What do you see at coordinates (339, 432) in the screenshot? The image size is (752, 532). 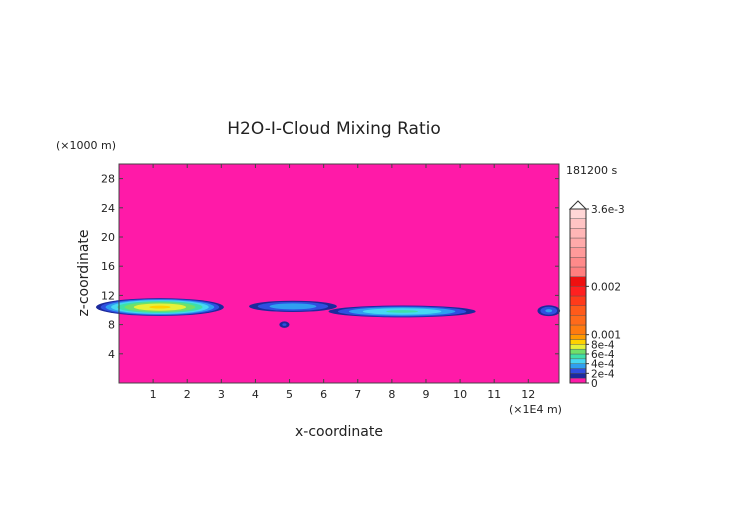 I see `x-axis-label: x-coordinate` at bounding box center [339, 432].